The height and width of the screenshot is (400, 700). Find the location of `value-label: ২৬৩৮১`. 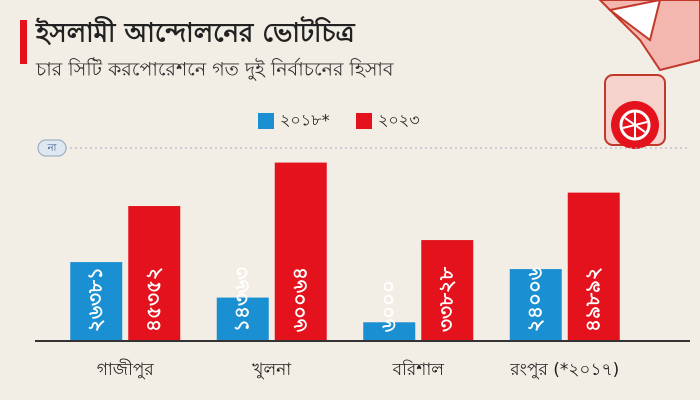

value-label: ২৬৩৮১ is located at coordinates (95, 299).